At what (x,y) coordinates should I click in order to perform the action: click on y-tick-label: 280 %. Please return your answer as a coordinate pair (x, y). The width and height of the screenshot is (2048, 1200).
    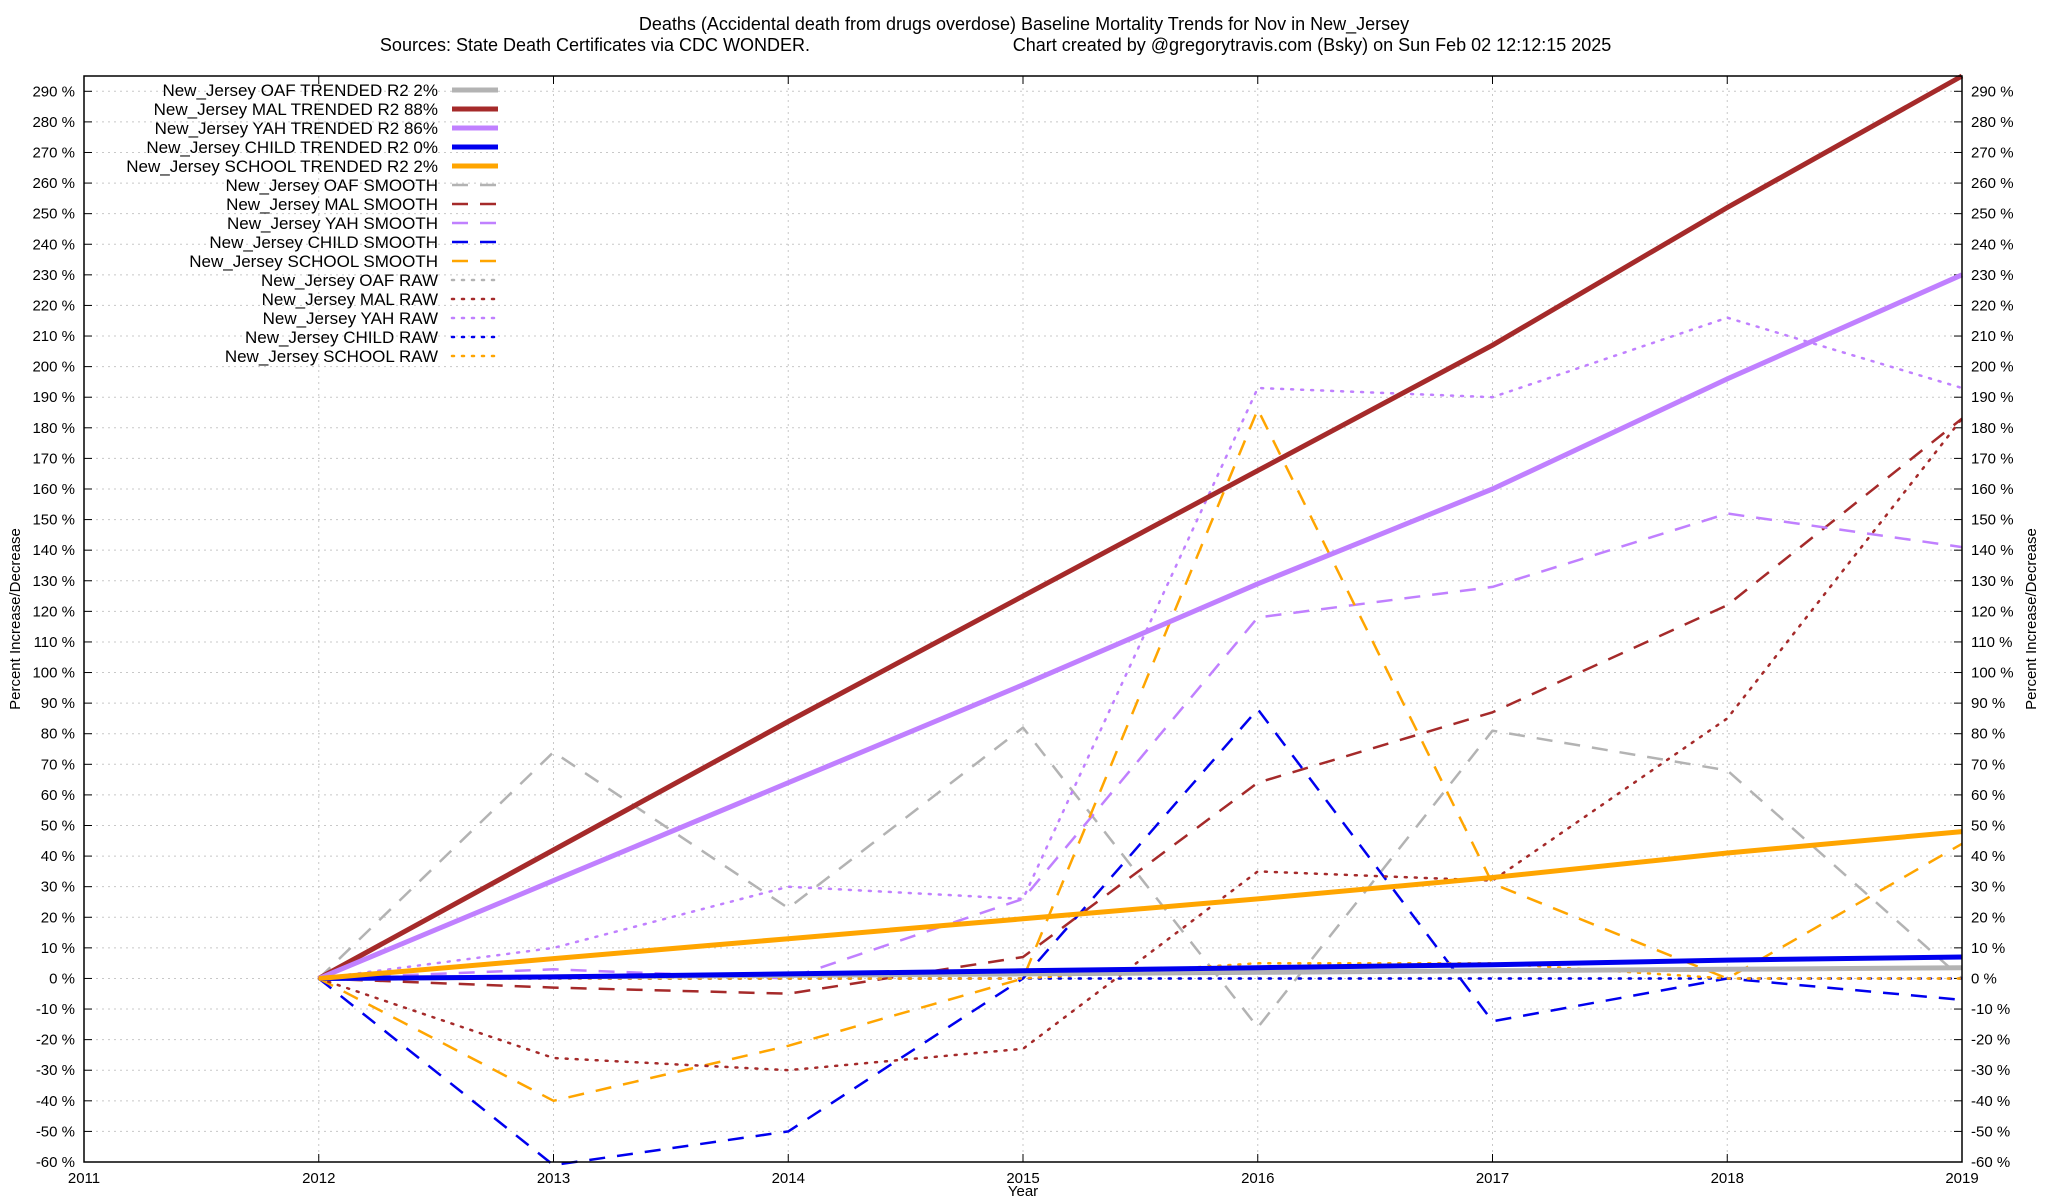
    Looking at the image, I should click on (53, 122).